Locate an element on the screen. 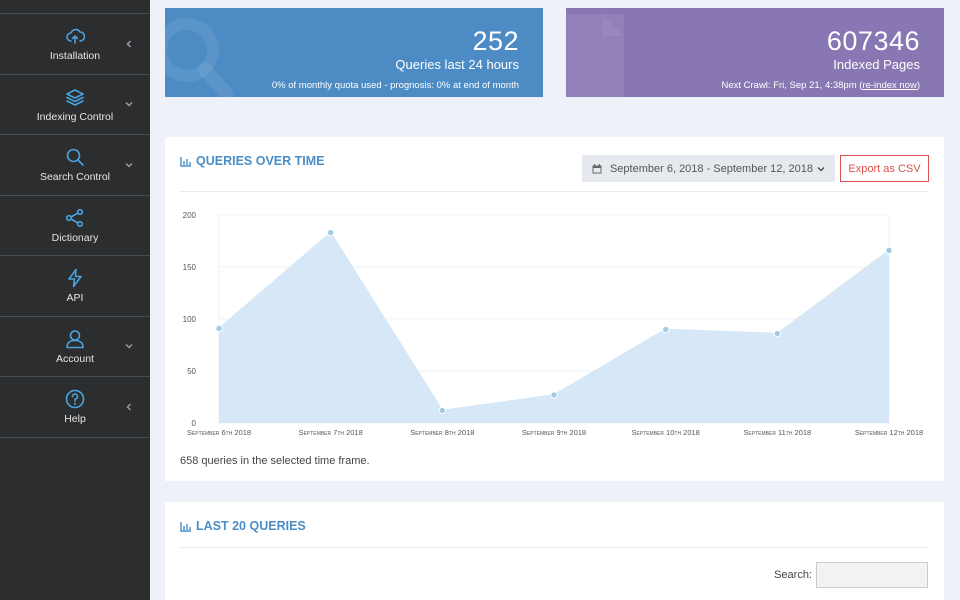  quota-note: 0% of monthly quota used - prognosis is located at coordinates (395, 85).